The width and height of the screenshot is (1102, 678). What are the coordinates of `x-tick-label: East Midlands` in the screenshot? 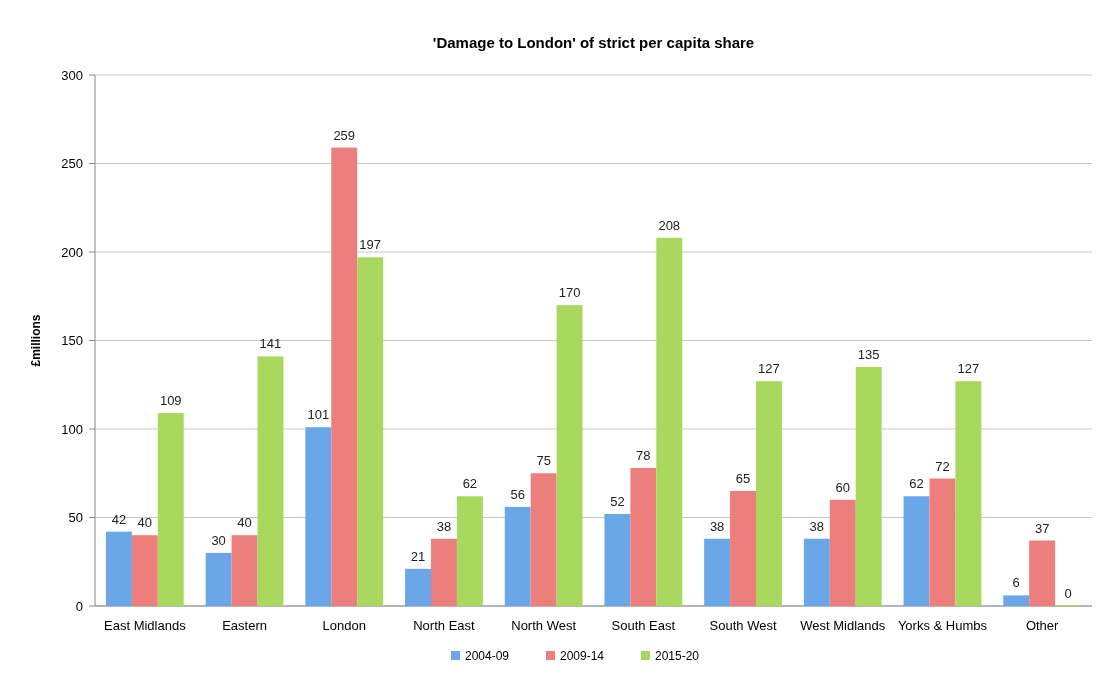 It's located at (145, 625).